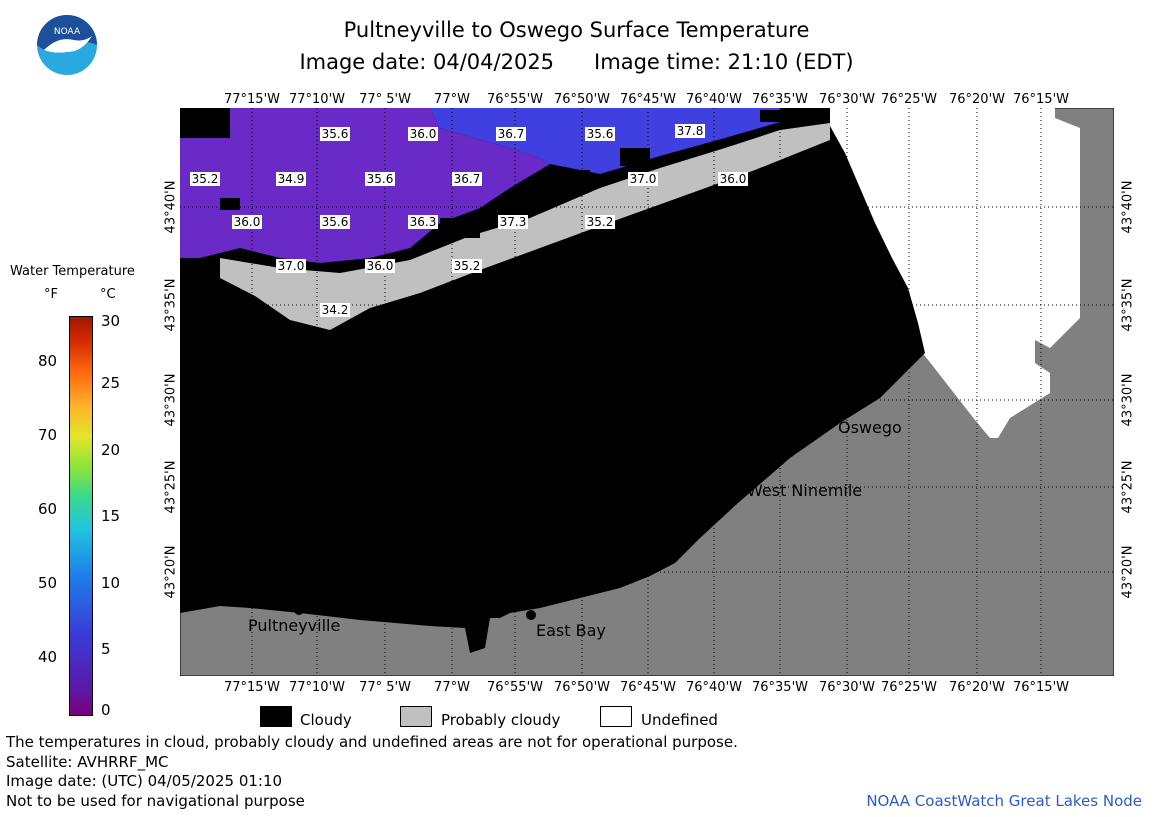 The height and width of the screenshot is (817, 1153). Describe the element at coordinates (714, 99) in the screenshot. I see `lon-label-top: 76°40'W` at that location.